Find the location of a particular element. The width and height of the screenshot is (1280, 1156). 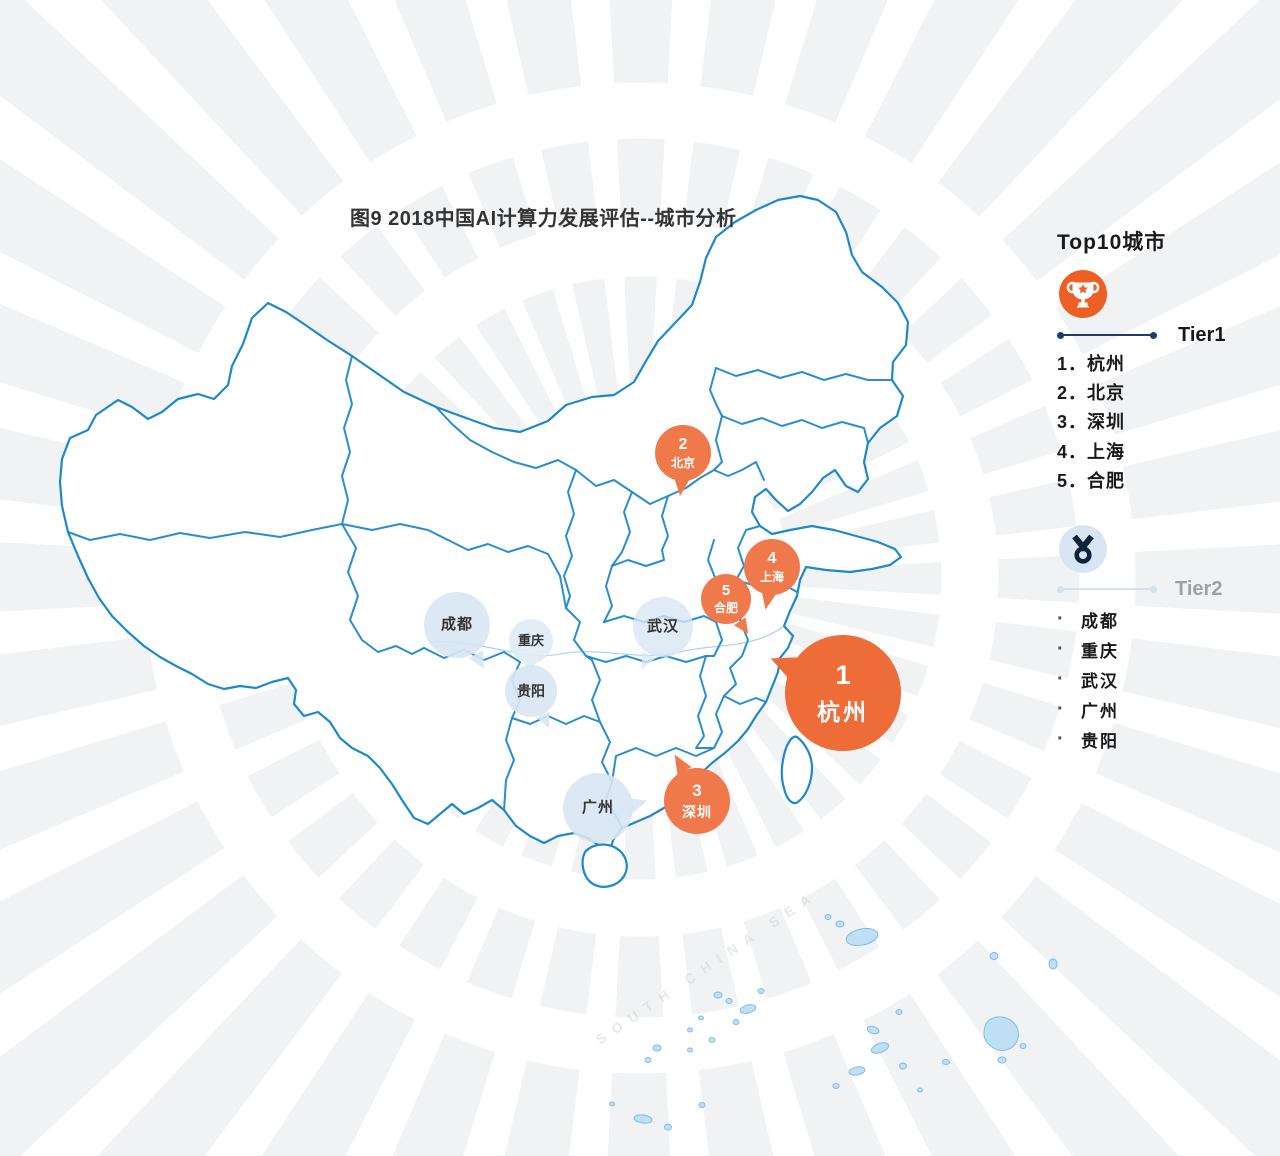

trophy-icon is located at coordinates (1083, 294).